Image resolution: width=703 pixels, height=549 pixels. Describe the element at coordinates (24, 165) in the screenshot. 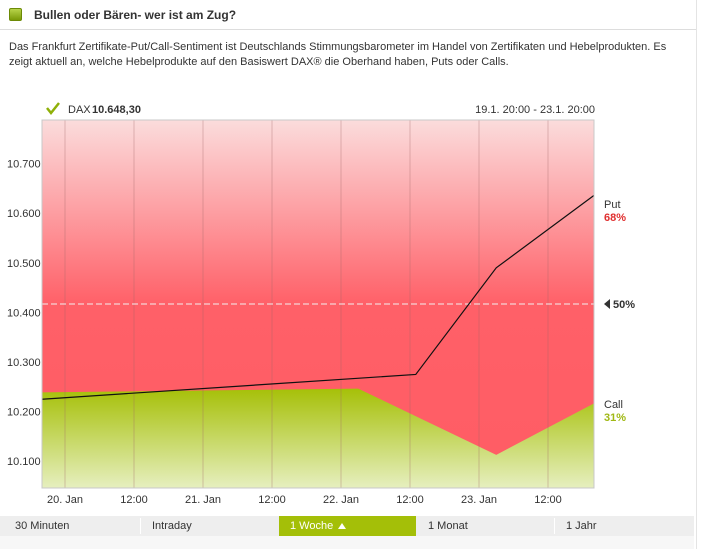

I see `y-tick-label: 10.700` at that location.